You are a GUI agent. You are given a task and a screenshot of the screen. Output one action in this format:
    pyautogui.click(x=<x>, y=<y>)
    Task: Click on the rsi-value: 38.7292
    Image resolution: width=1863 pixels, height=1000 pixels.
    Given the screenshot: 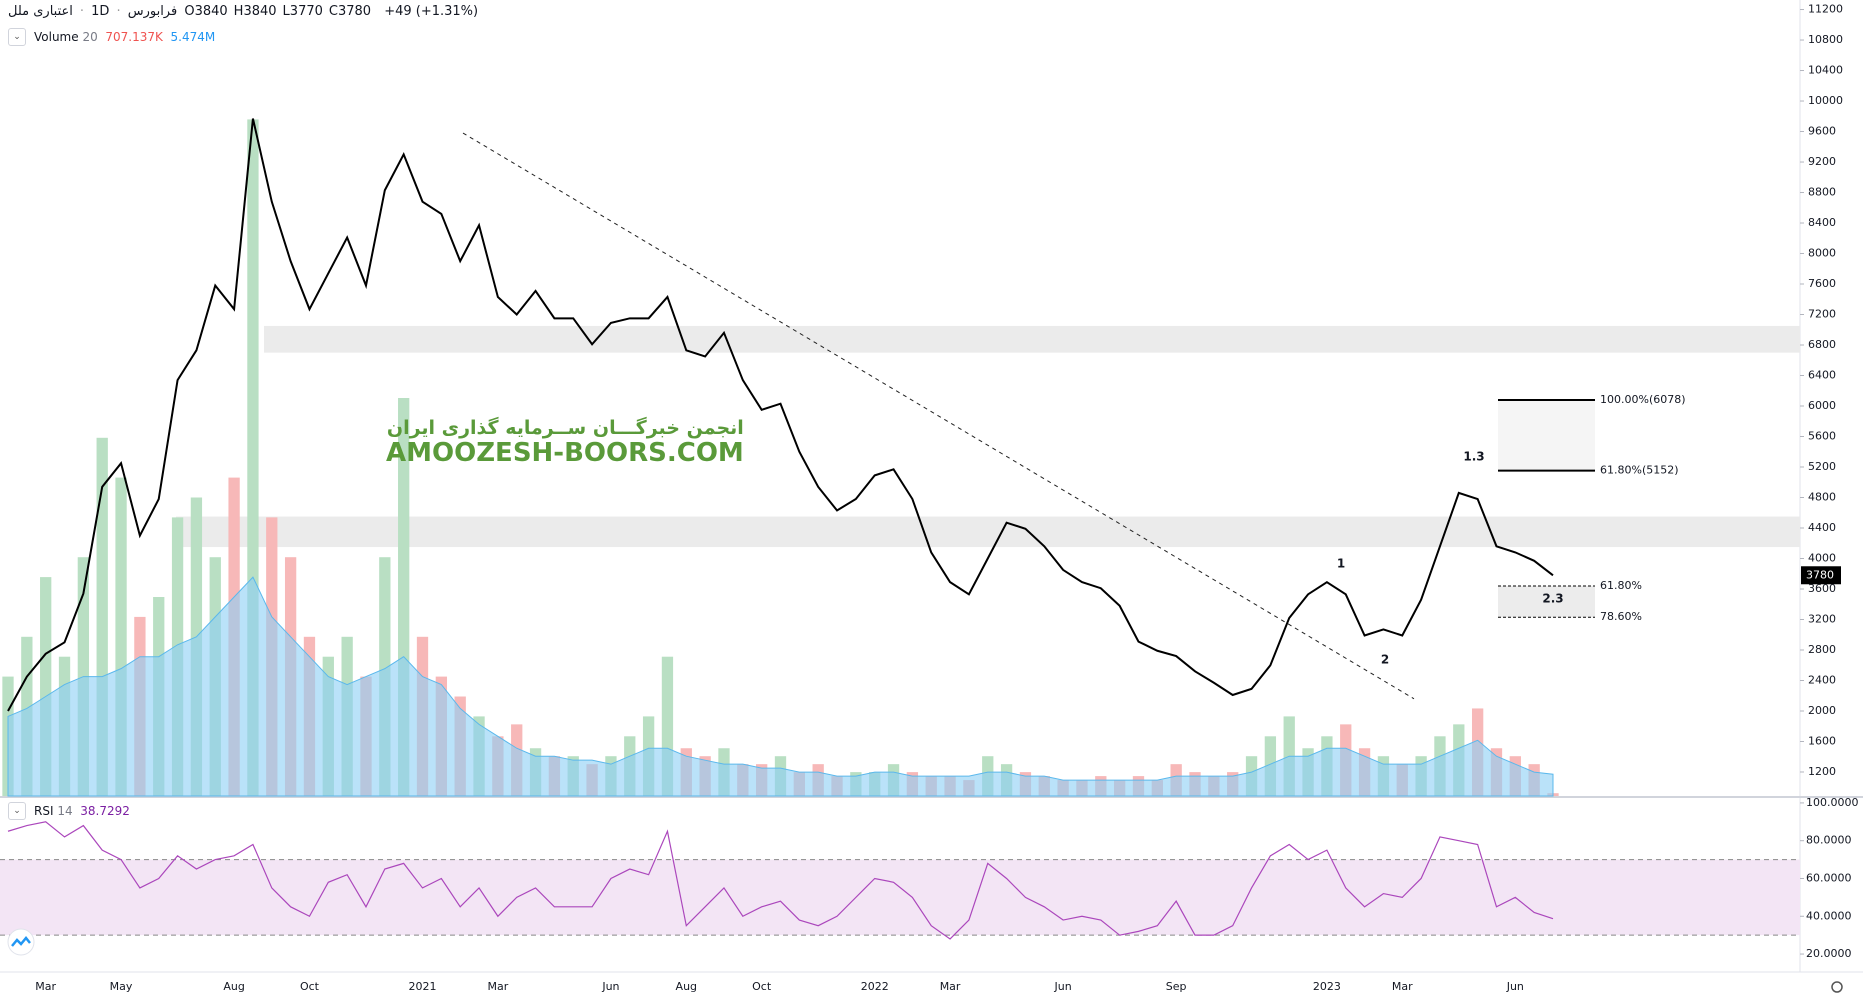 What is the action you would take?
    pyautogui.click(x=105, y=811)
    